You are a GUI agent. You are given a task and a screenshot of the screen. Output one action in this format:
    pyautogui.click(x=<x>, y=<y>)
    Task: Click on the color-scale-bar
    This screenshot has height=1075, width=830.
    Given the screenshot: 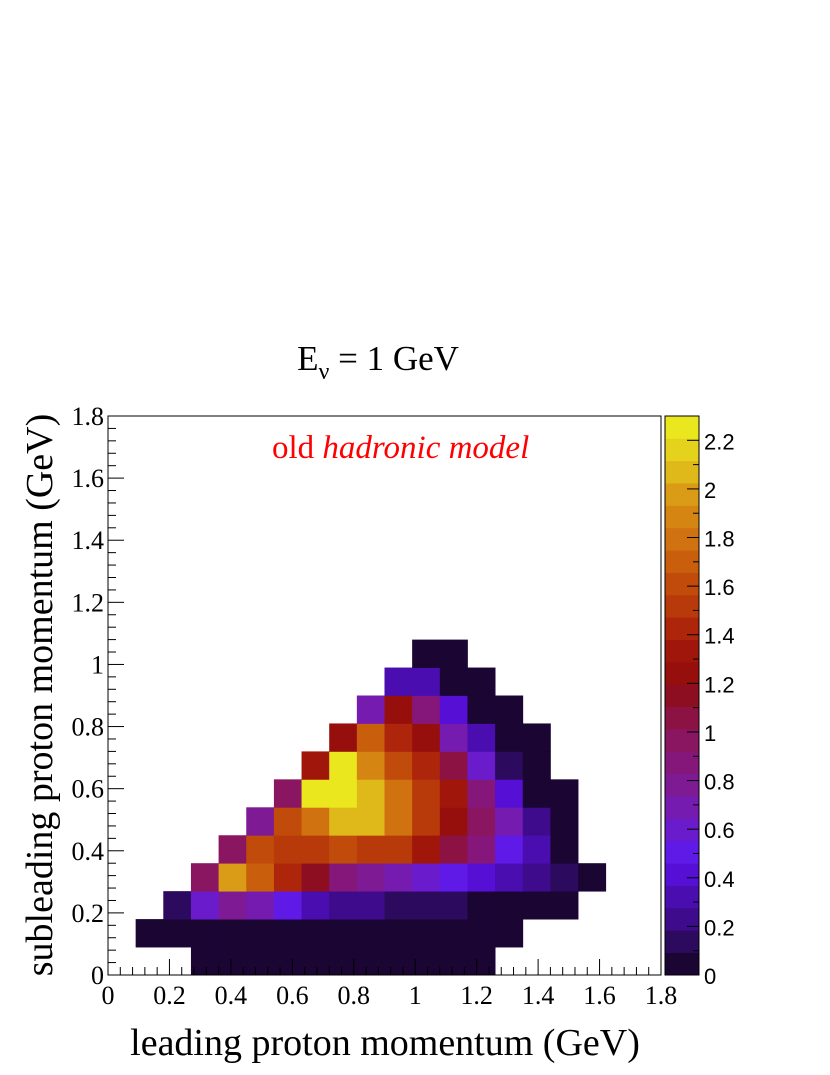 What is the action you would take?
    pyautogui.click(x=682, y=696)
    